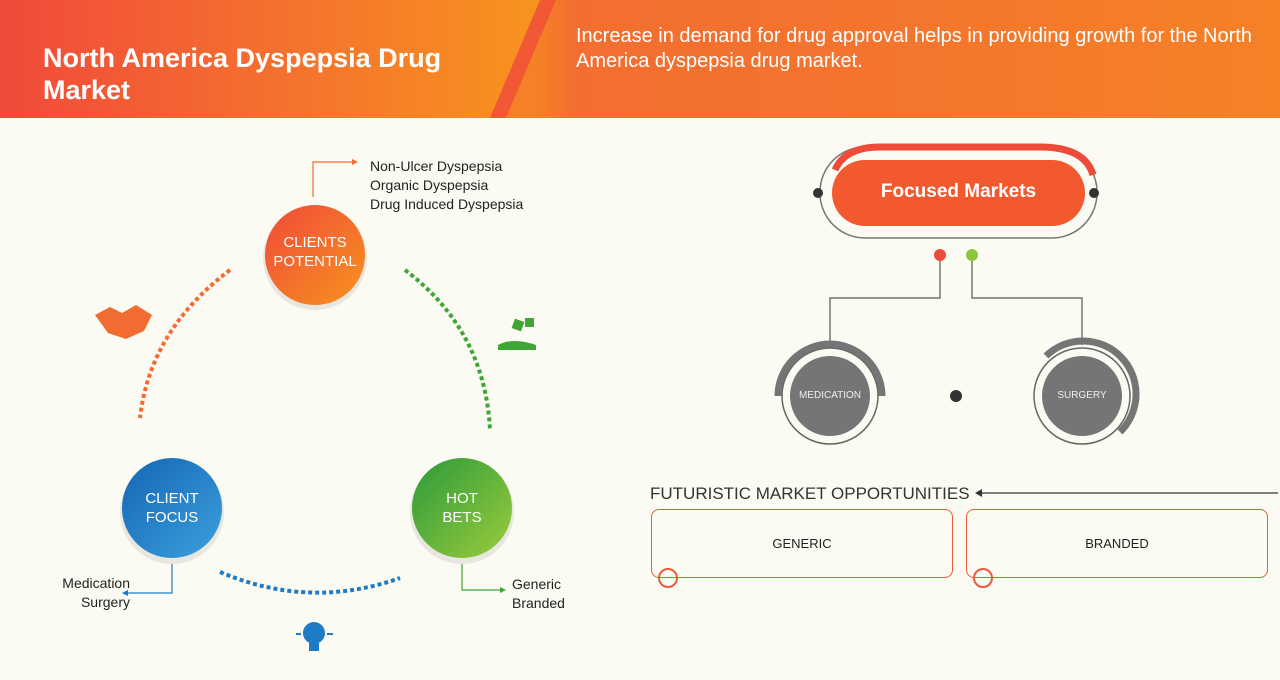 Image resolution: width=1280 pixels, height=680 pixels. I want to click on futuristic-title: FUTURISTIC MARKET OPPORTUNITIES, so click(810, 493).